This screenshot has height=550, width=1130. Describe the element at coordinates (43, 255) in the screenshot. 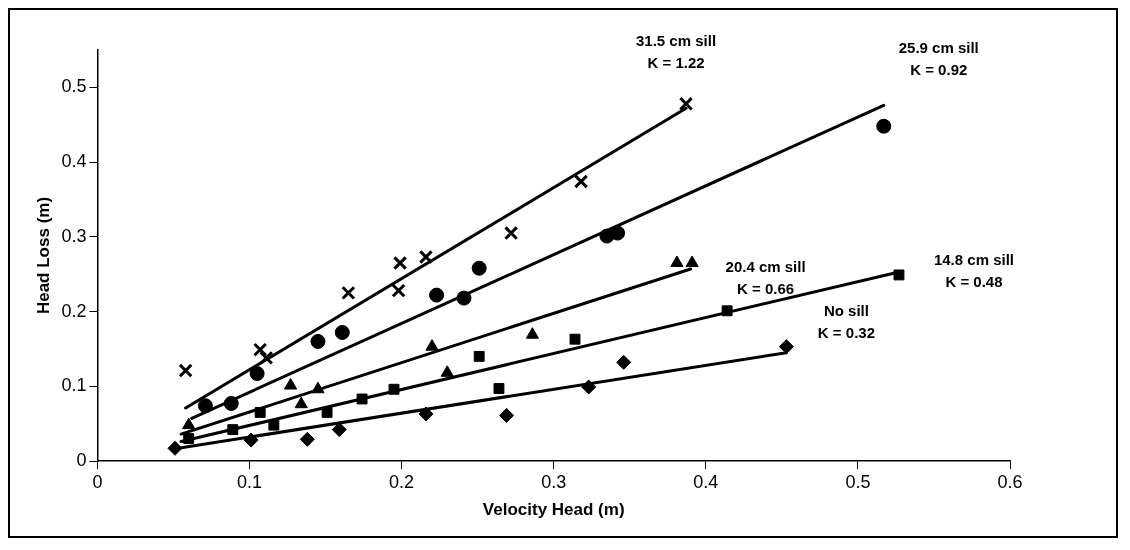

I see `y-axis-title: Head Loss (m)` at that location.